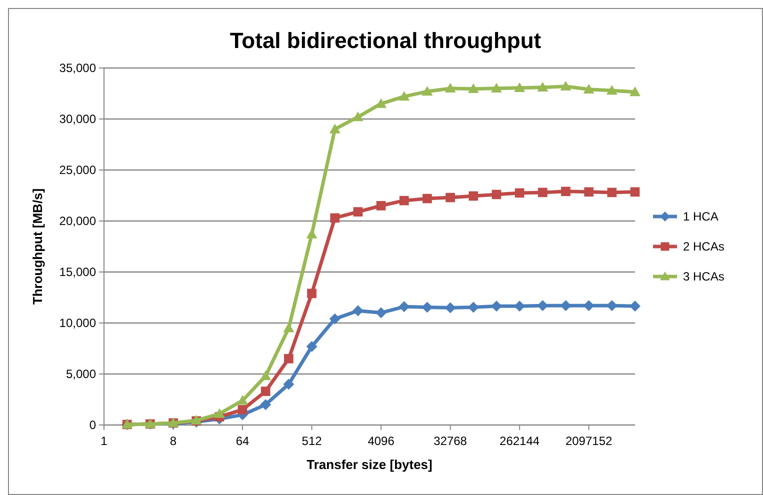  I want to click on y-tick-label: 5,000, so click(81, 374).